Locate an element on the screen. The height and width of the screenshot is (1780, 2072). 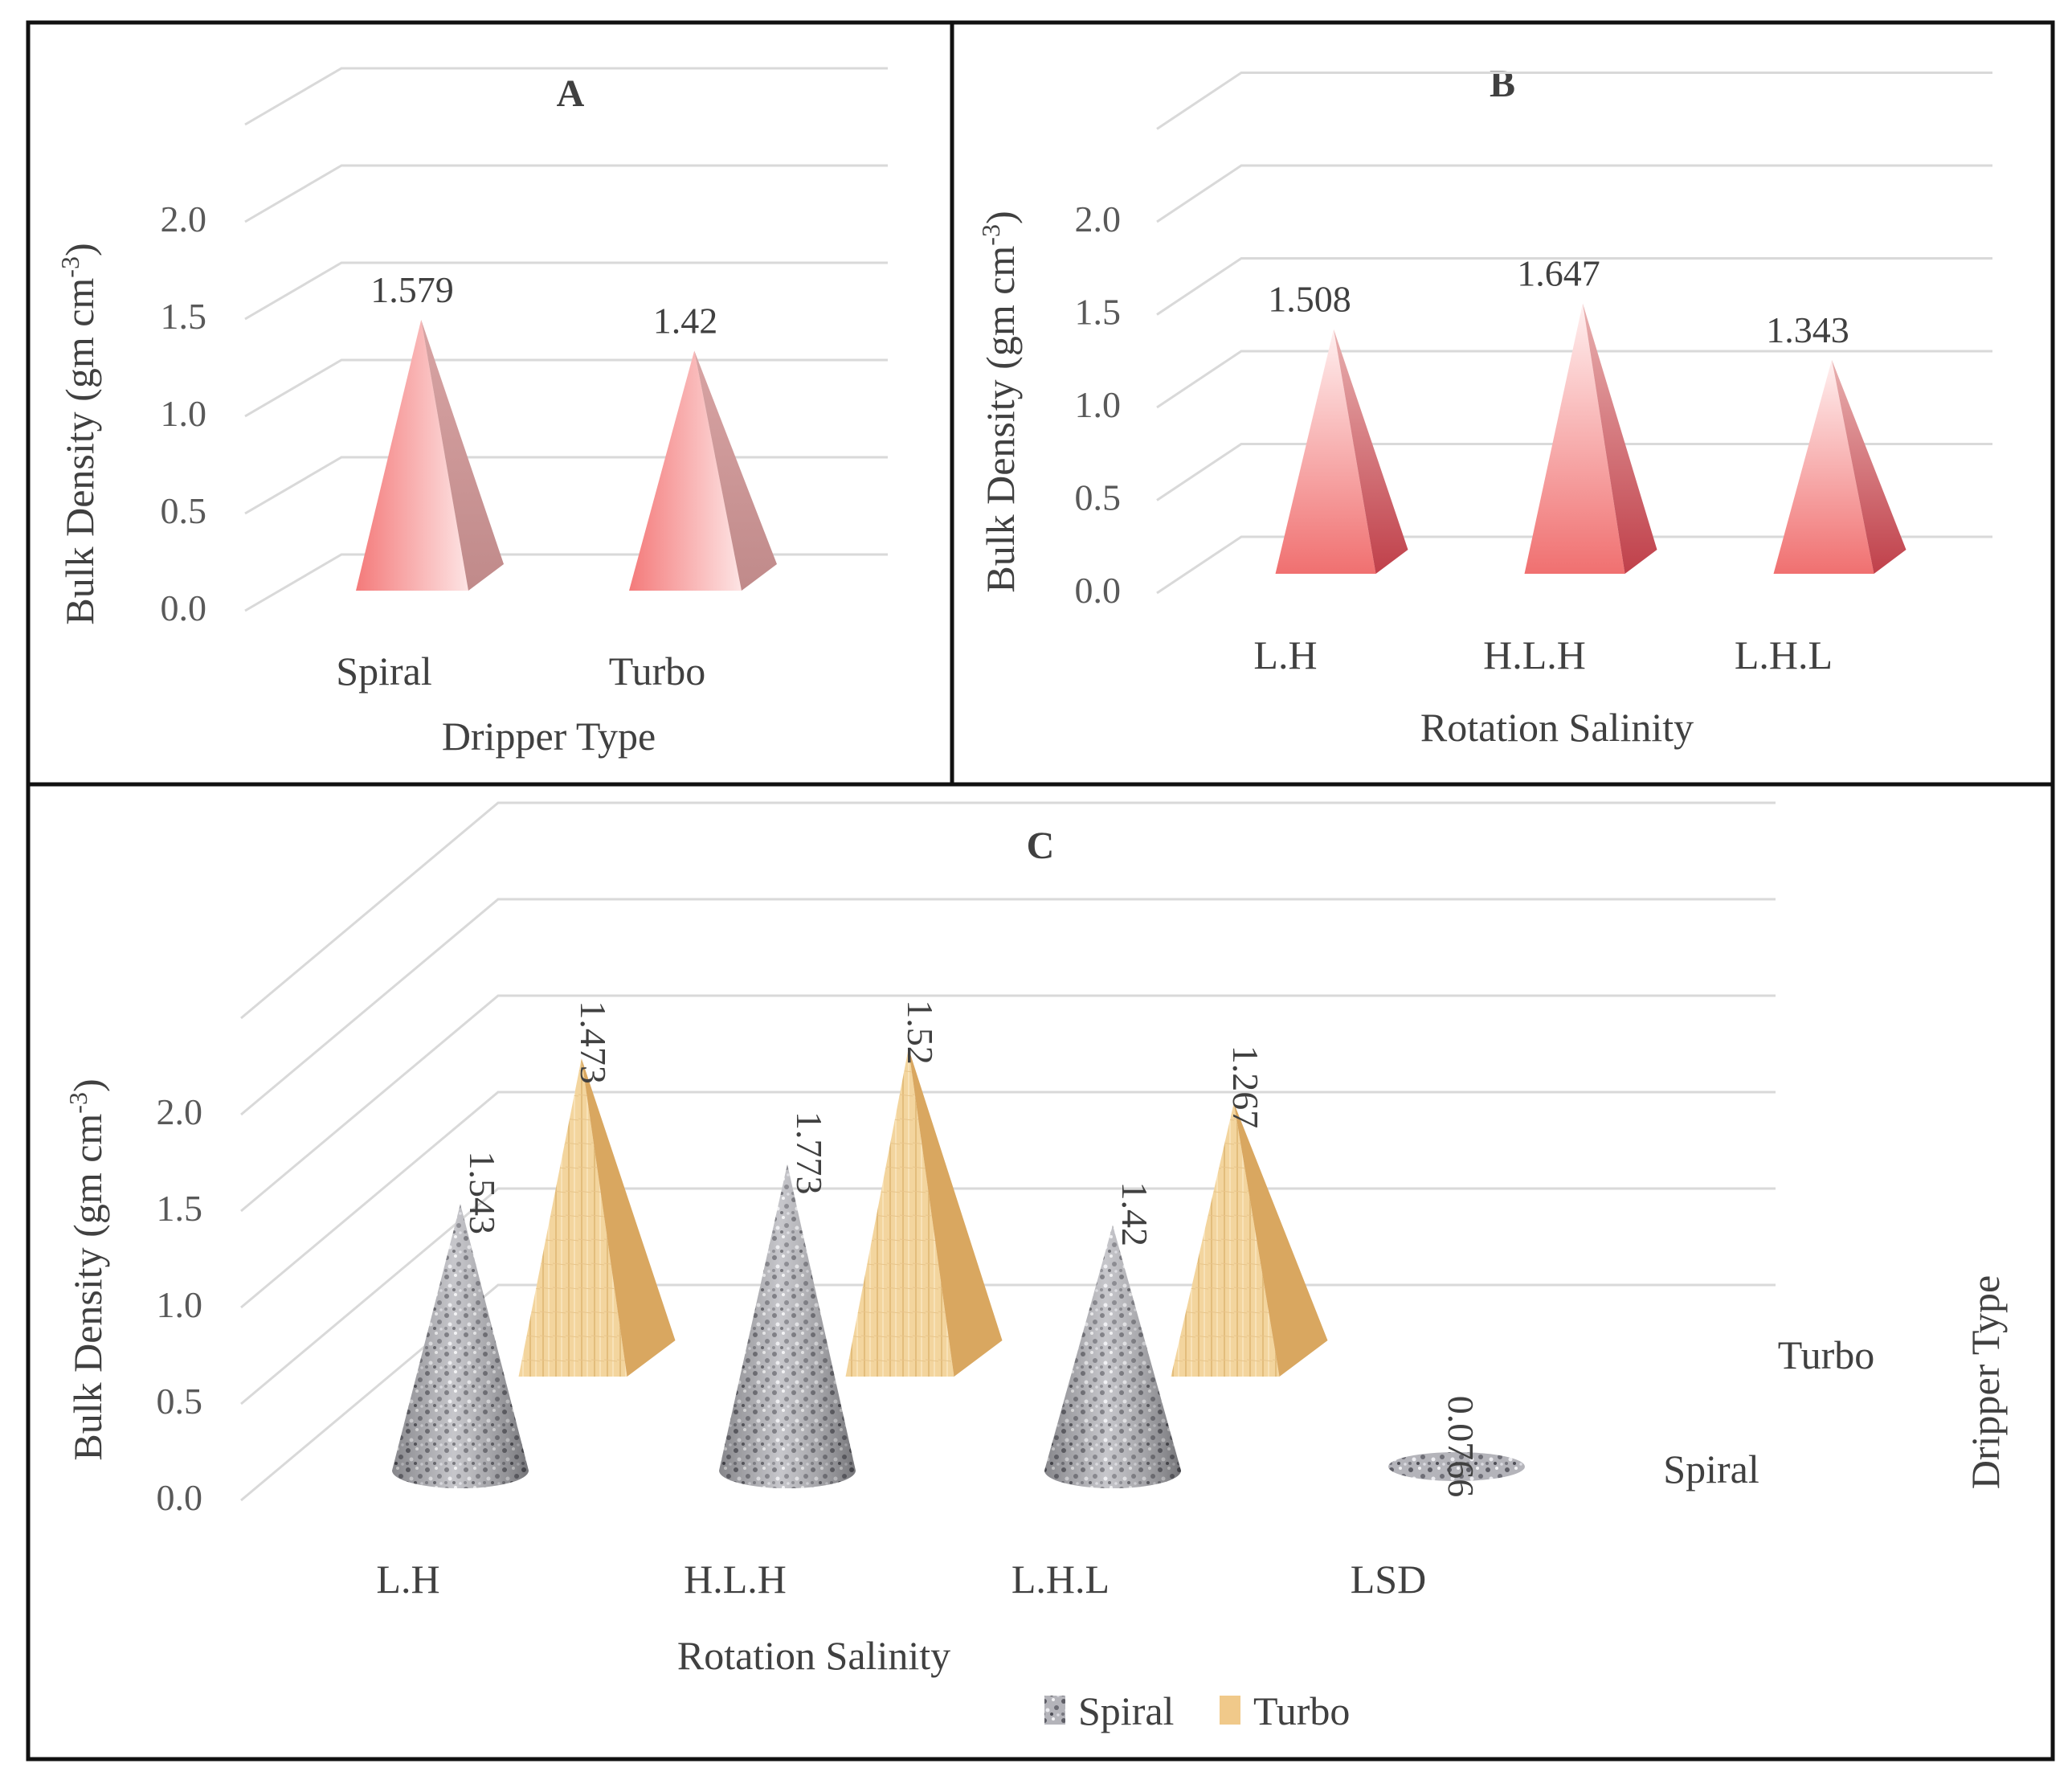
chart-a-category-label: Turbo is located at coordinates (657, 672).